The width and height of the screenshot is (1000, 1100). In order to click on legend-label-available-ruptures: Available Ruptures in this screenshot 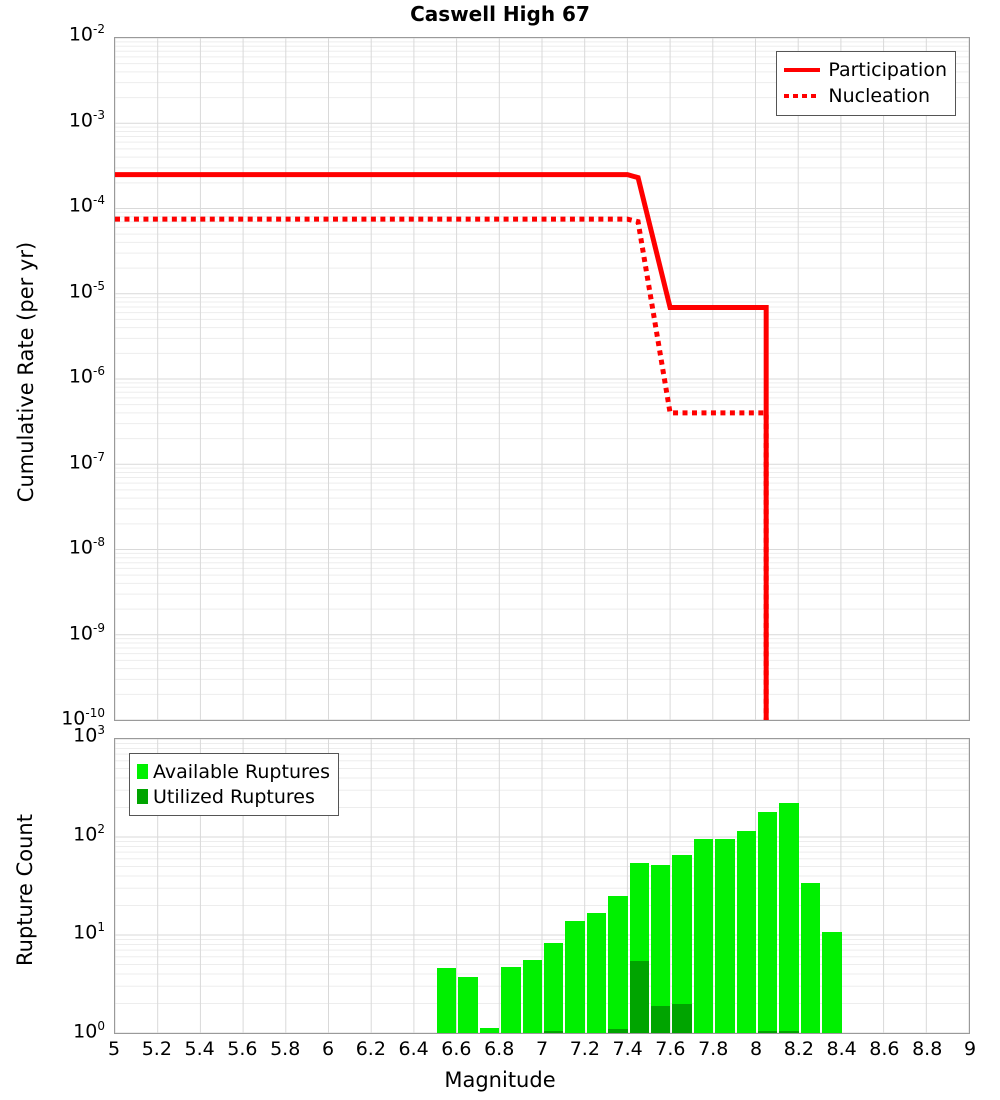, I will do `click(241, 771)`.